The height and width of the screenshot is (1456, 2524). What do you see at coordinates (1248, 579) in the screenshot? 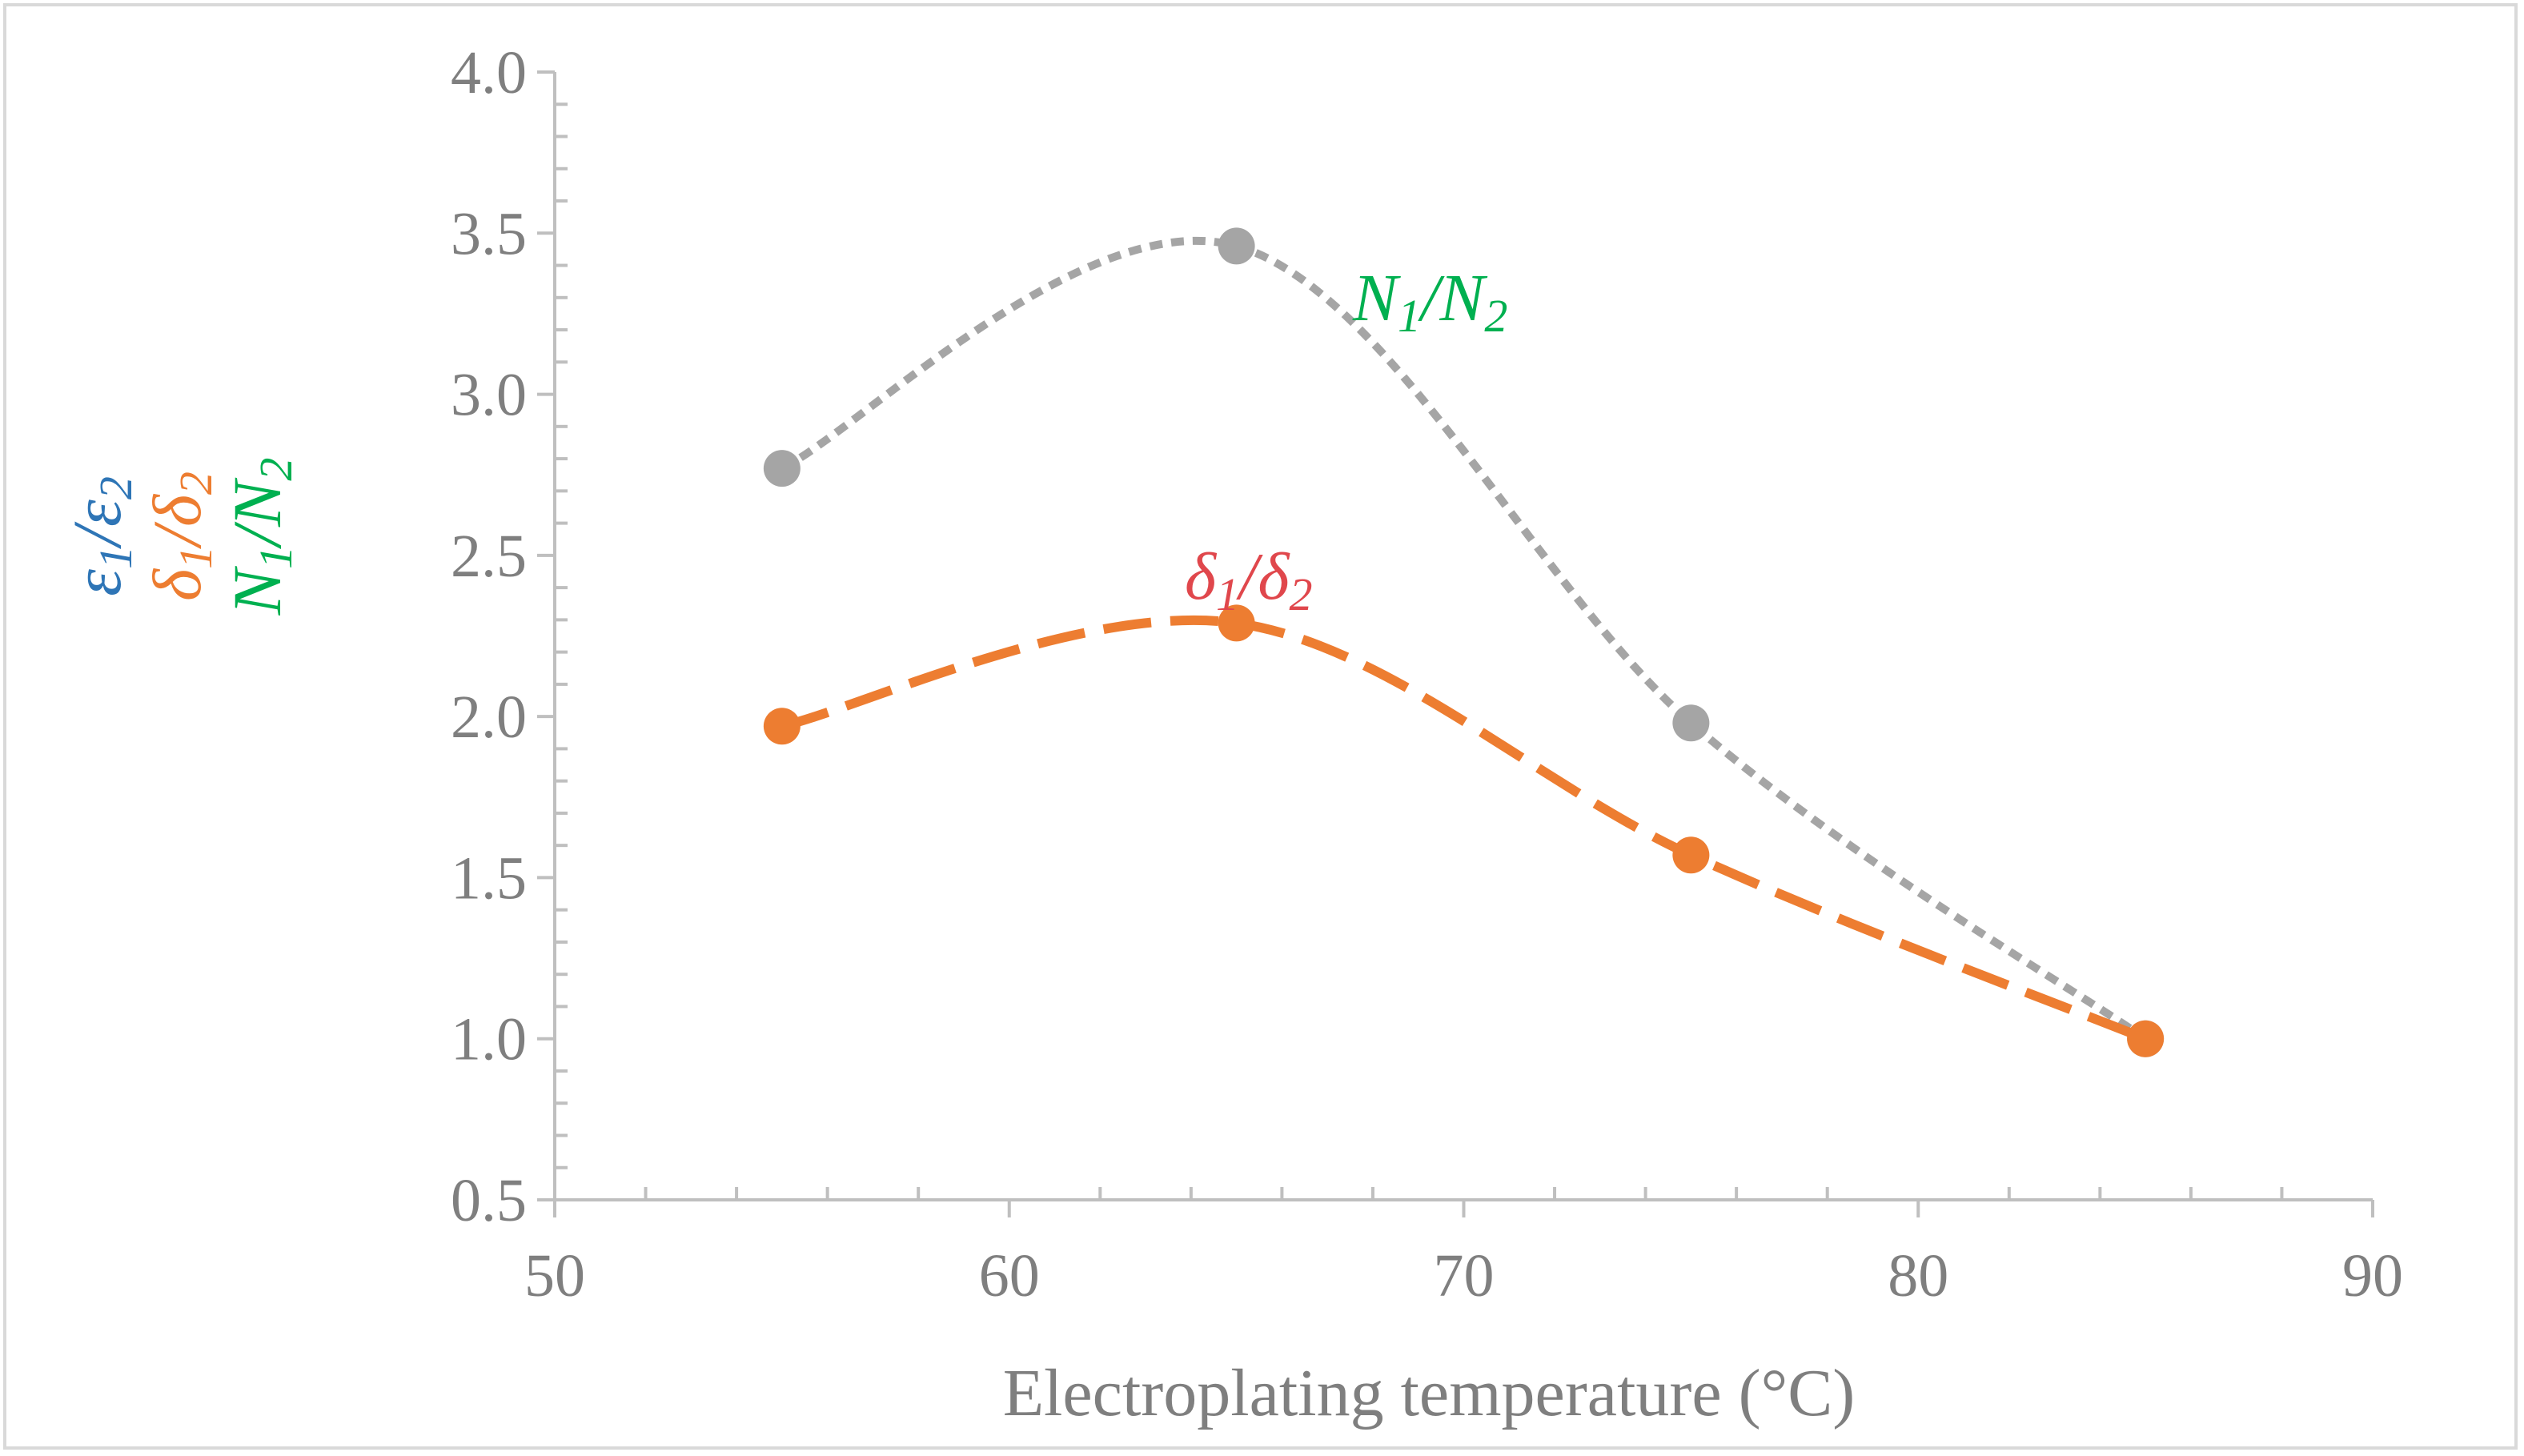
I see `series-label-delta-ratio: δ1/δ2` at bounding box center [1248, 579].